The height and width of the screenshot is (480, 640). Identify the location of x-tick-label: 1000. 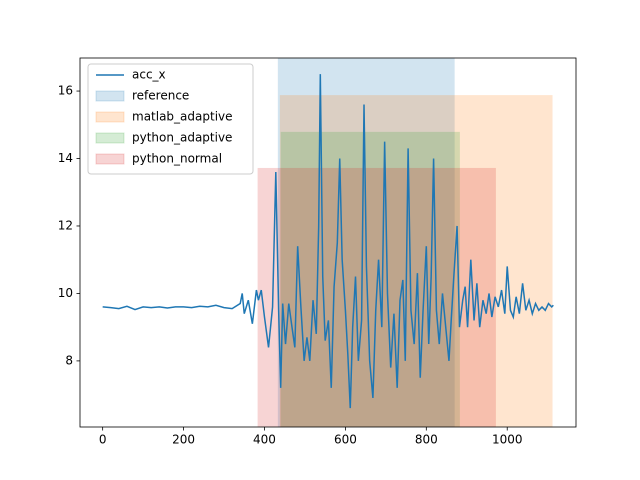
(507, 440).